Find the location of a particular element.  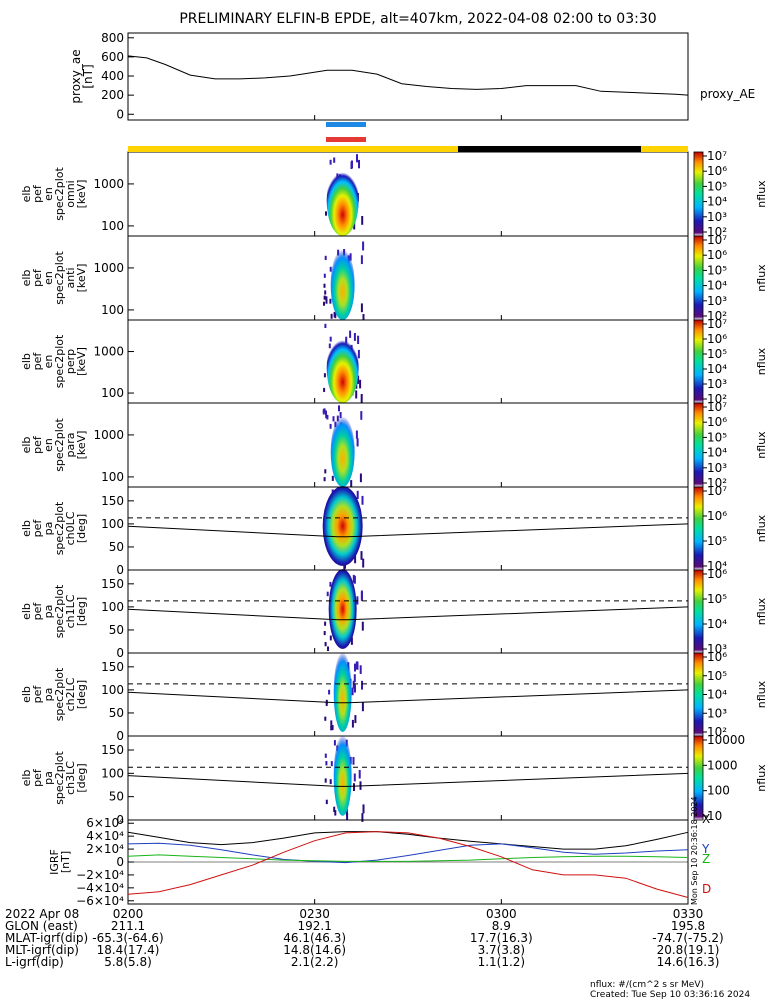

proxy-ae-line is located at coordinates (408, 75).